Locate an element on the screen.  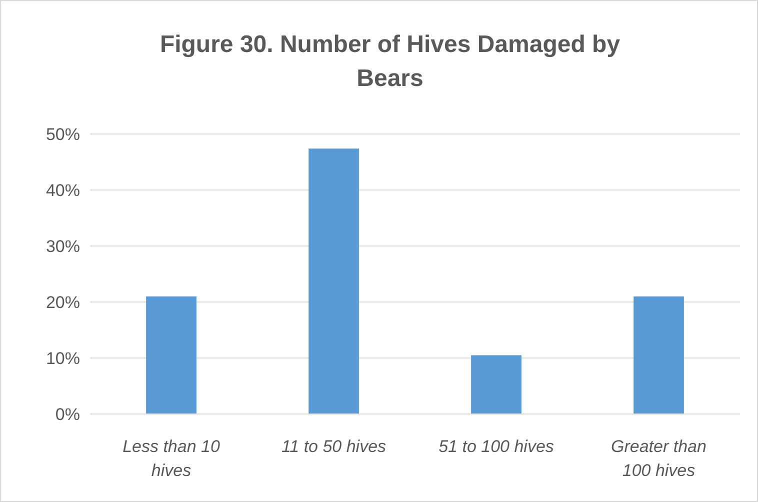
x-tick-label: Less than 10 hives is located at coordinates (171, 458).